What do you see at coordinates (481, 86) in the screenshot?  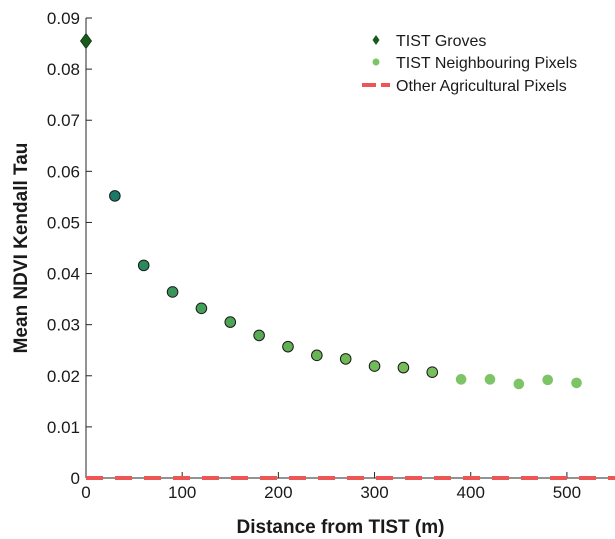 I see `legend-label: Other Agricultural Pixels` at bounding box center [481, 86].